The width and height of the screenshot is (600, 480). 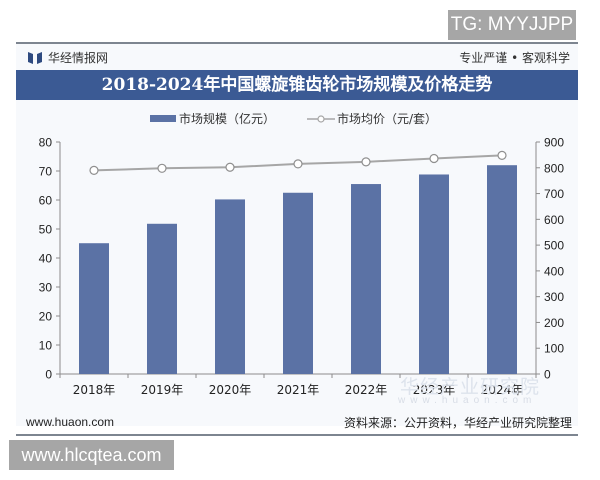 What do you see at coordinates (512, 25) in the screenshot?
I see `tg-watermark-badge: TG: MYYJJPP` at bounding box center [512, 25].